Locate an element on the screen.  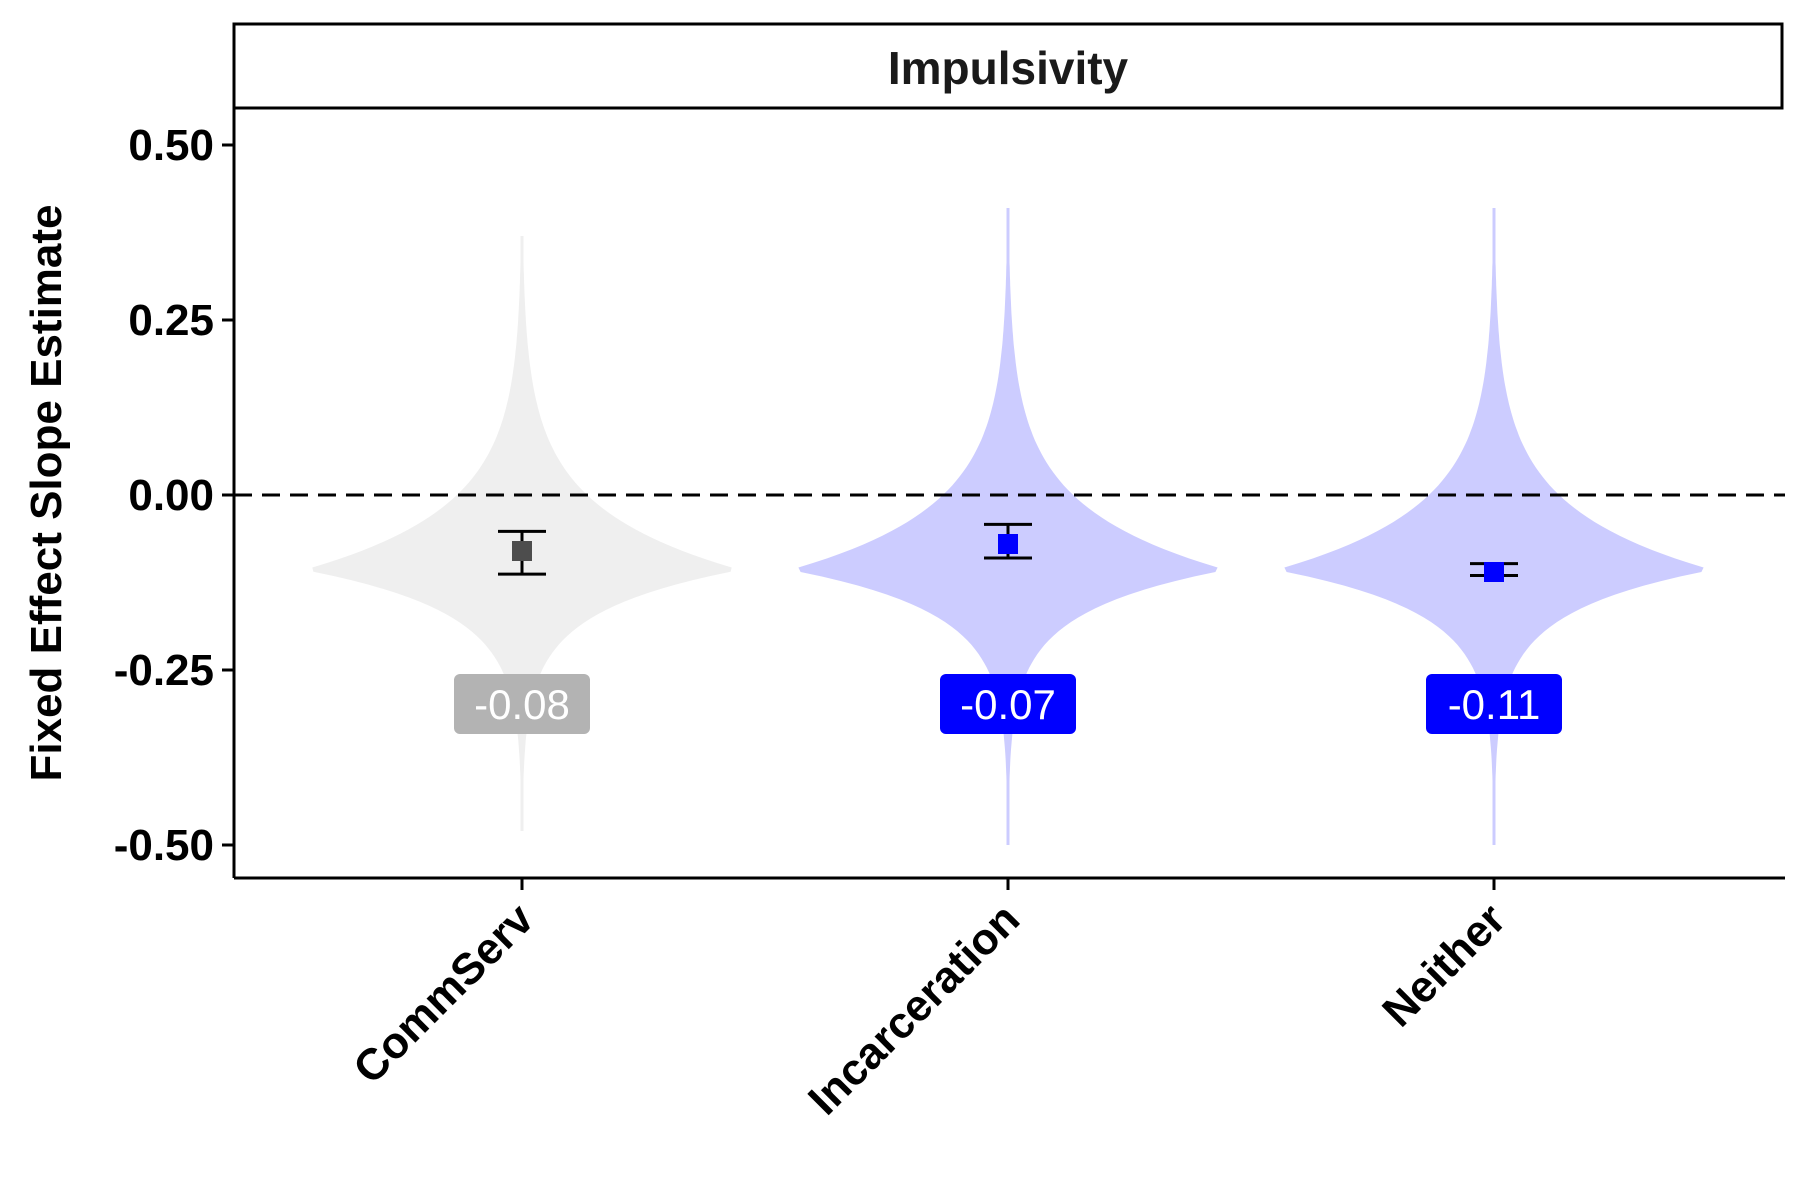
panel-title: Impulsivity is located at coordinates (1008, 68).